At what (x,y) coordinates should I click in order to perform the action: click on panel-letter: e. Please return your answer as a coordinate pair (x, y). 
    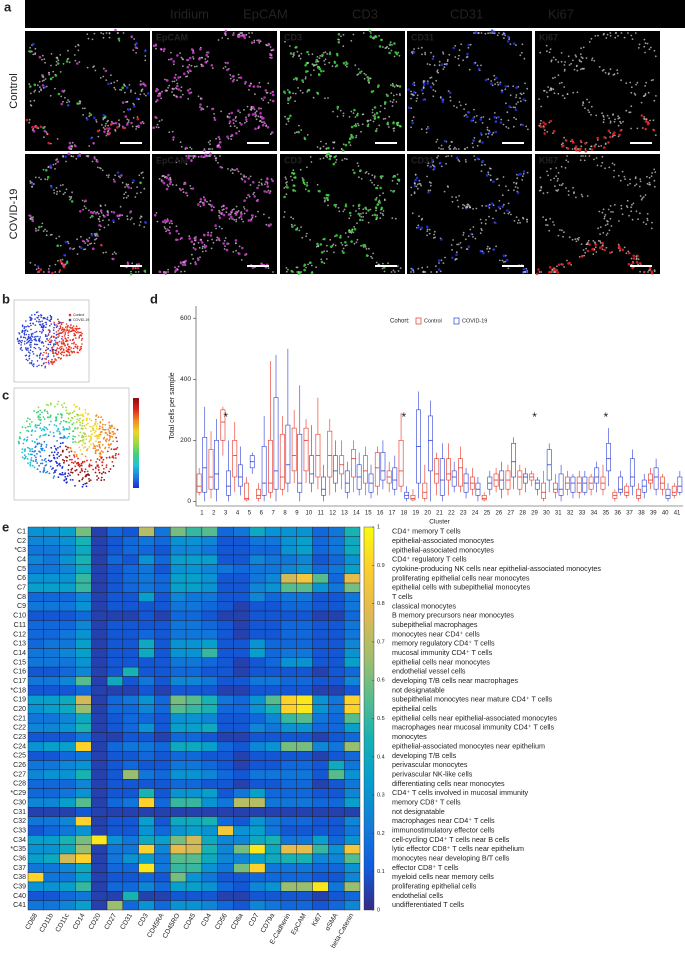
    Looking at the image, I should click on (5, 526).